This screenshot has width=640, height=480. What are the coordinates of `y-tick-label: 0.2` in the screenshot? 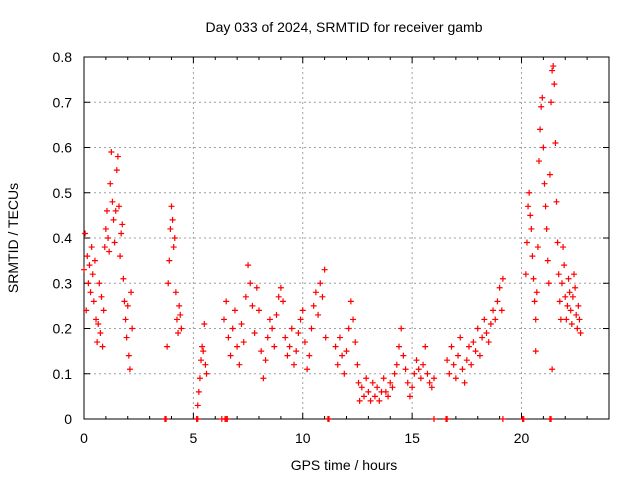 It's located at (63, 329).